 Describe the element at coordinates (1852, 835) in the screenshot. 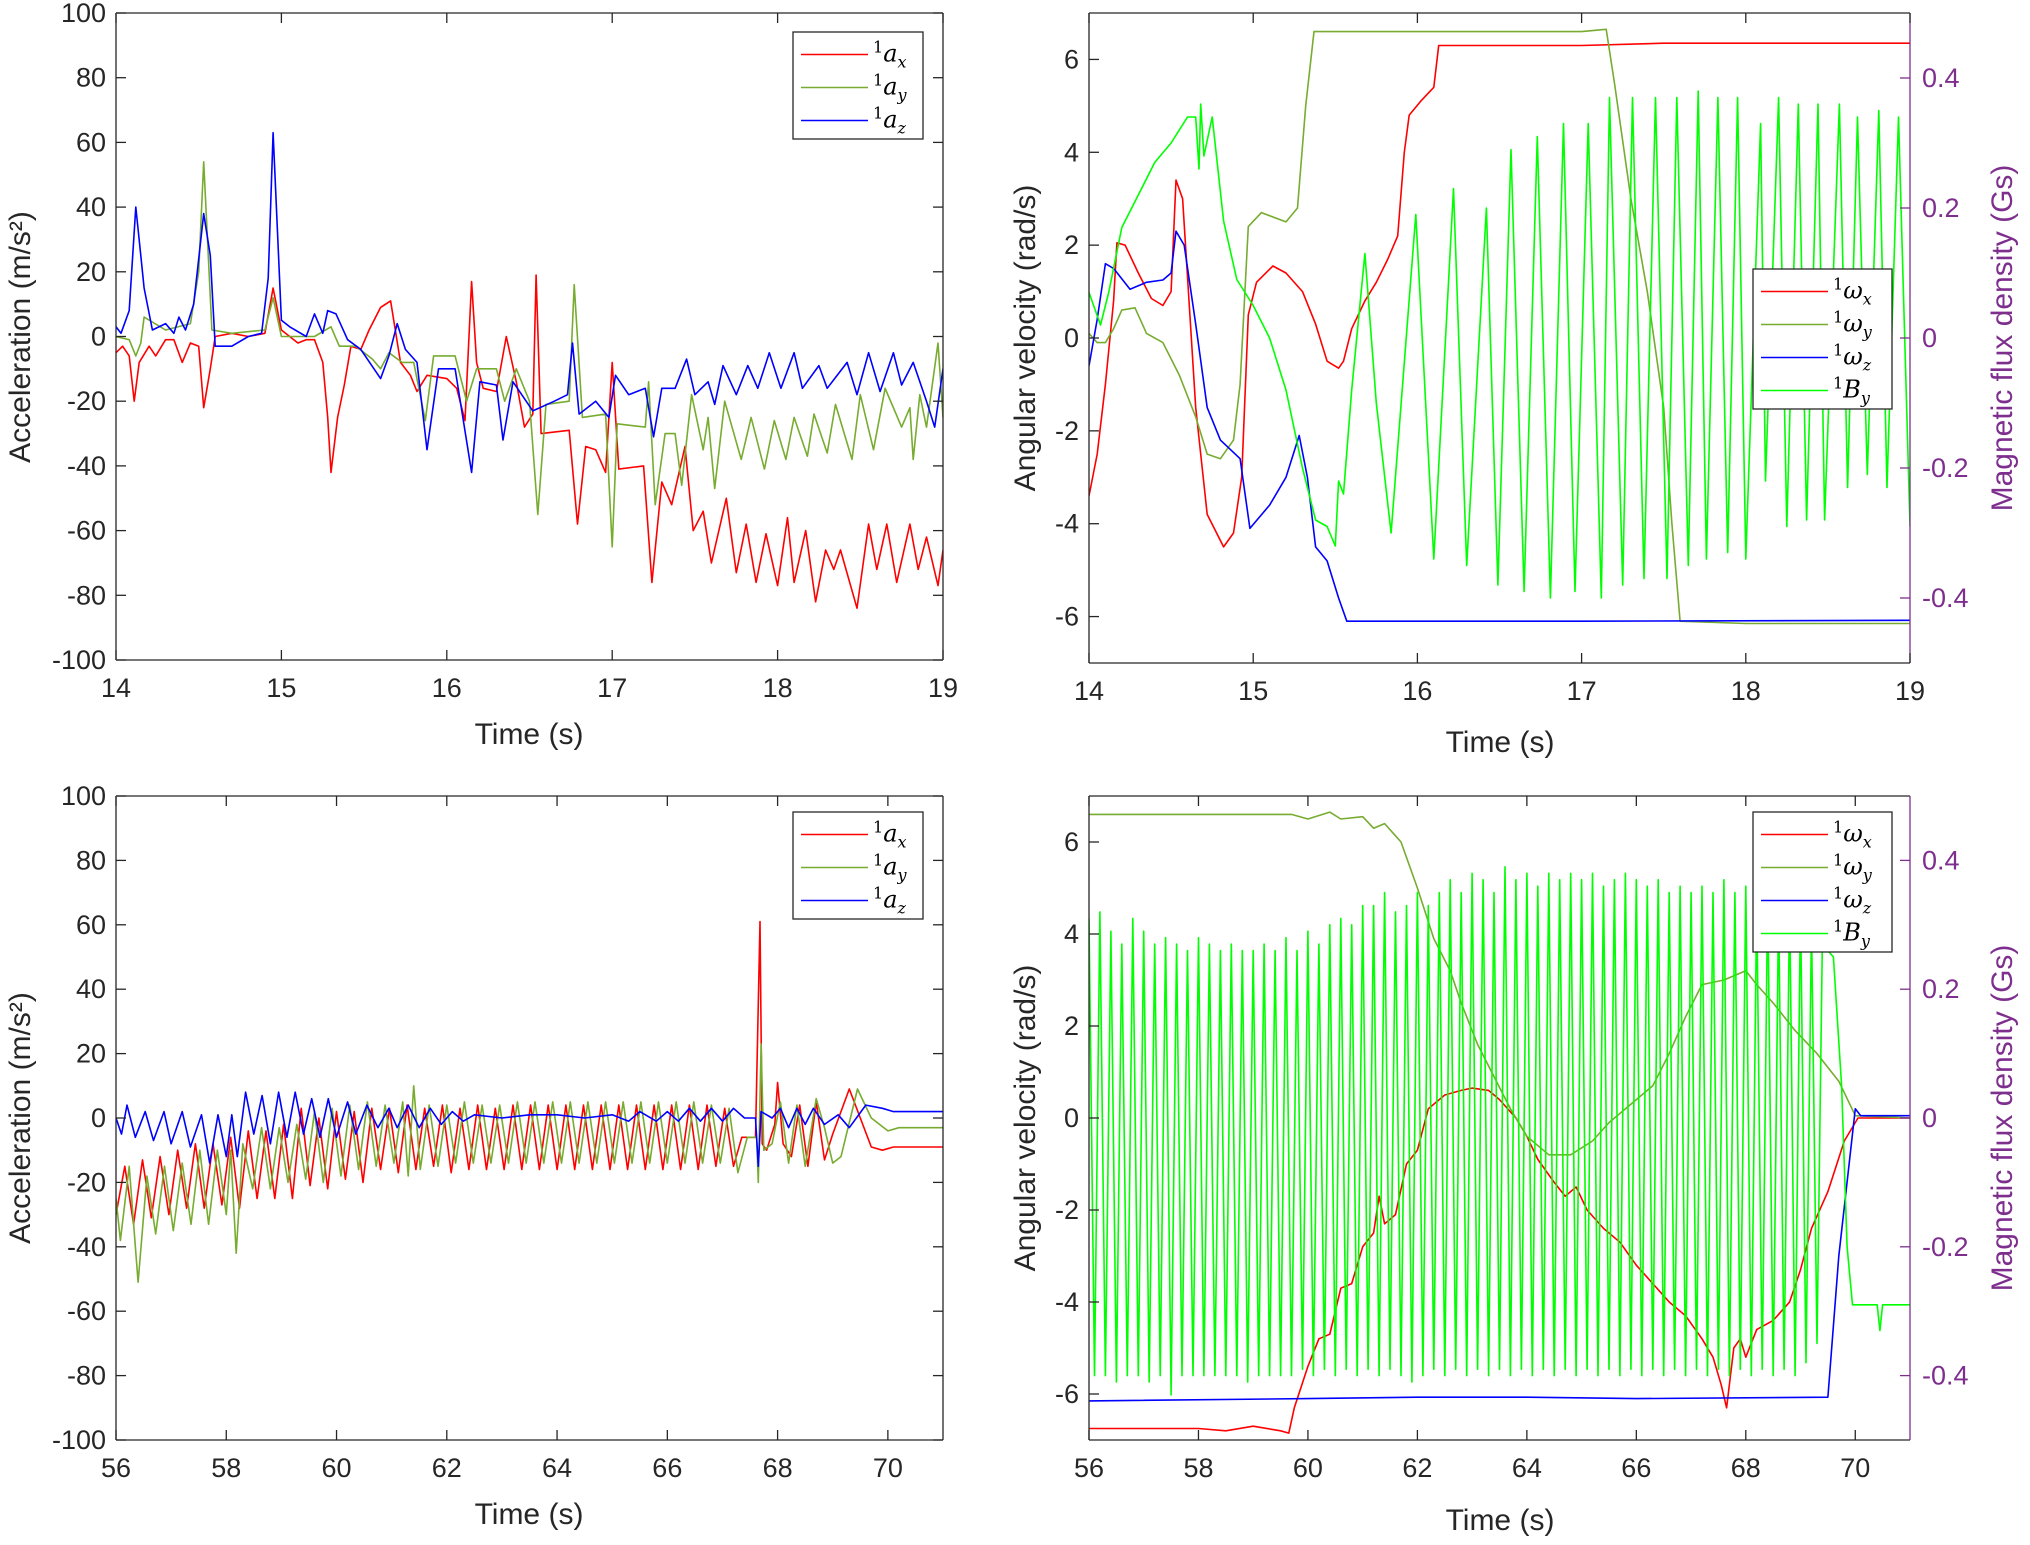

I see `legend-entry-label: 1ωx` at that location.